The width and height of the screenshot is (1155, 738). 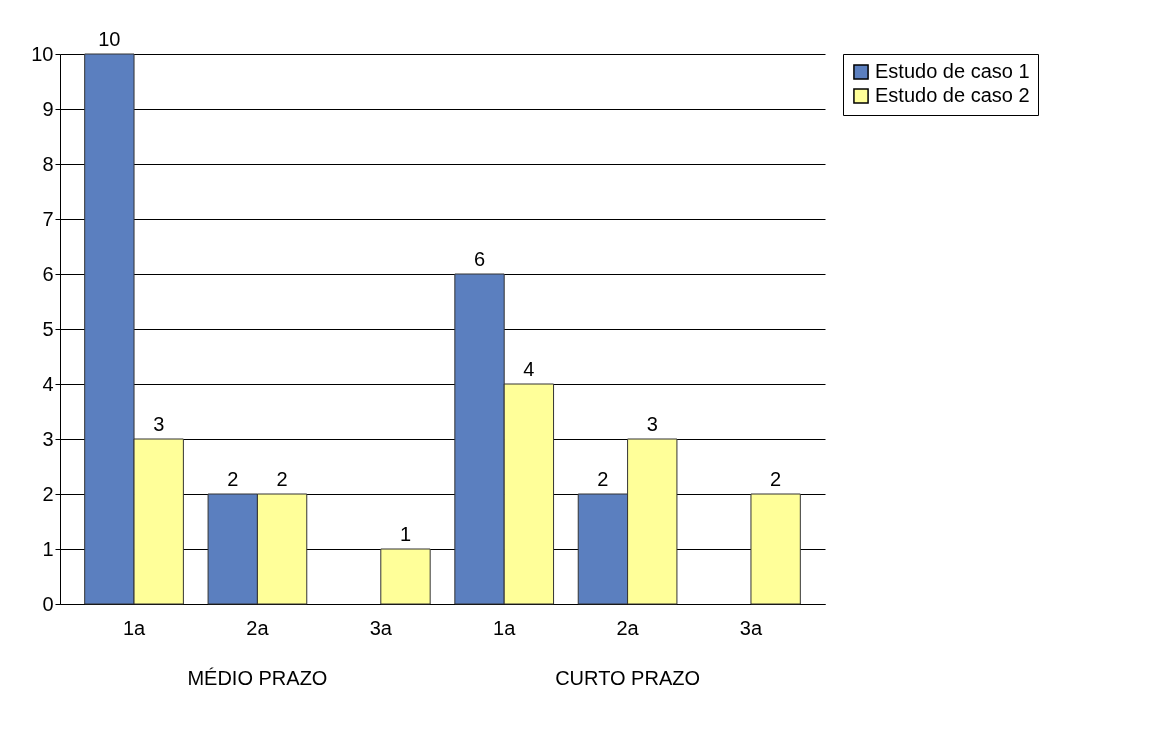 I want to click on y-tick-label: 8, so click(x=48, y=163).